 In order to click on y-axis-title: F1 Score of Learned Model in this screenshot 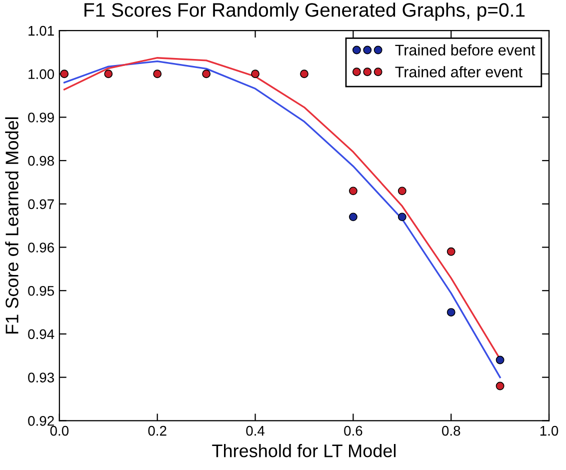, I will do `click(11, 225)`.